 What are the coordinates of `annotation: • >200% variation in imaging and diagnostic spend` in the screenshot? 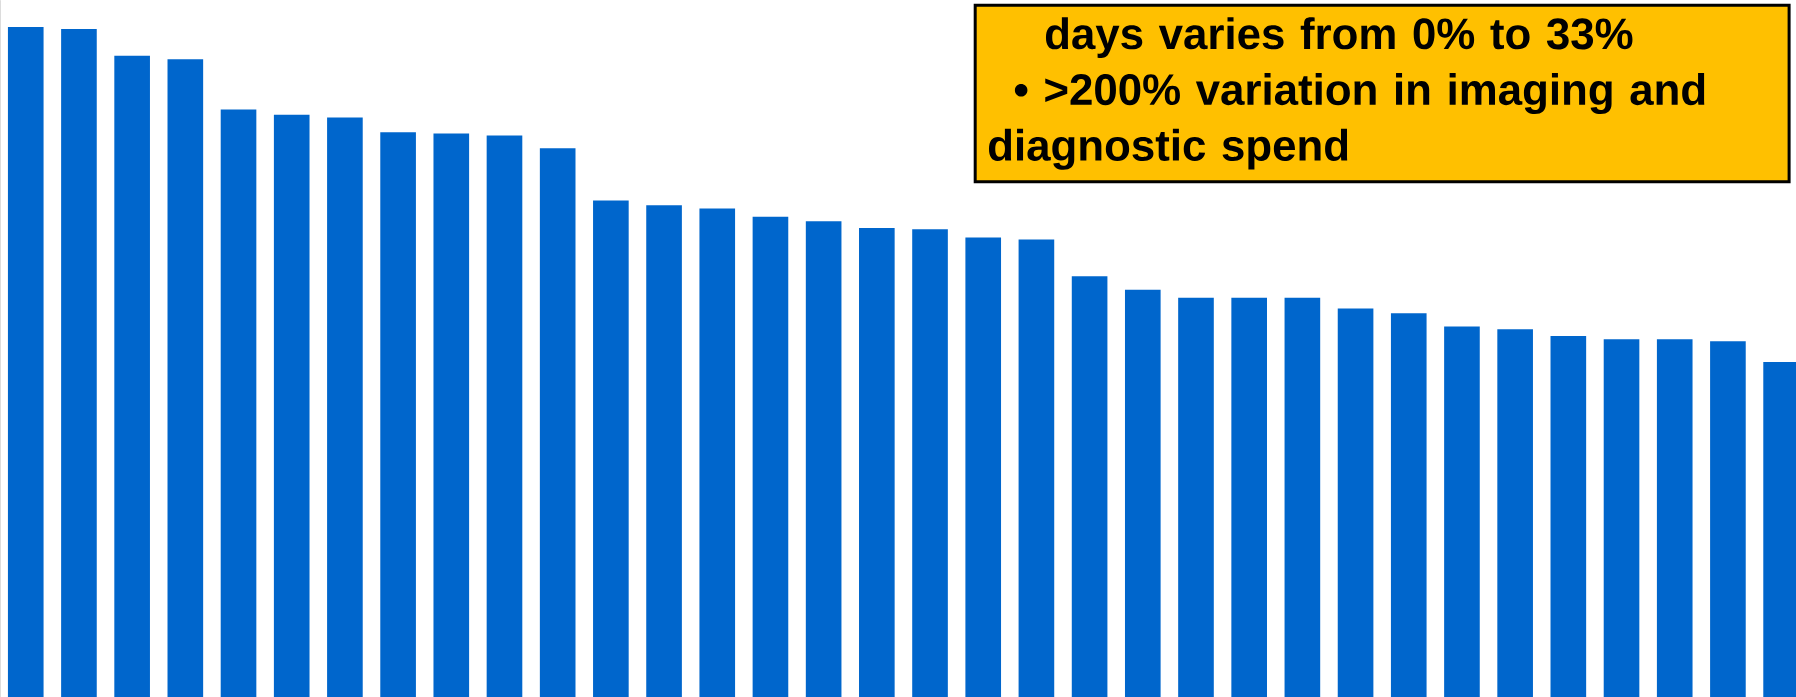 It's located at (1346, 121).